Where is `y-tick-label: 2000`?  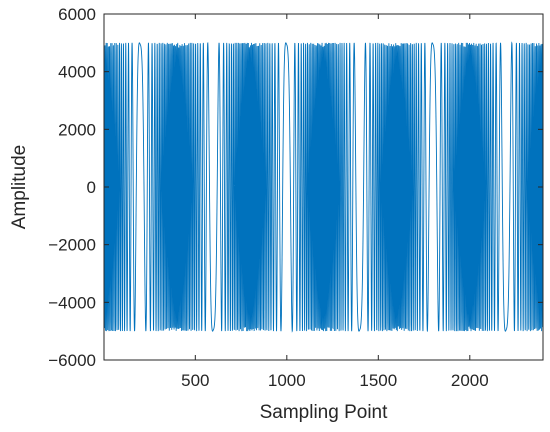
y-tick-label: 2000 is located at coordinates (77, 129).